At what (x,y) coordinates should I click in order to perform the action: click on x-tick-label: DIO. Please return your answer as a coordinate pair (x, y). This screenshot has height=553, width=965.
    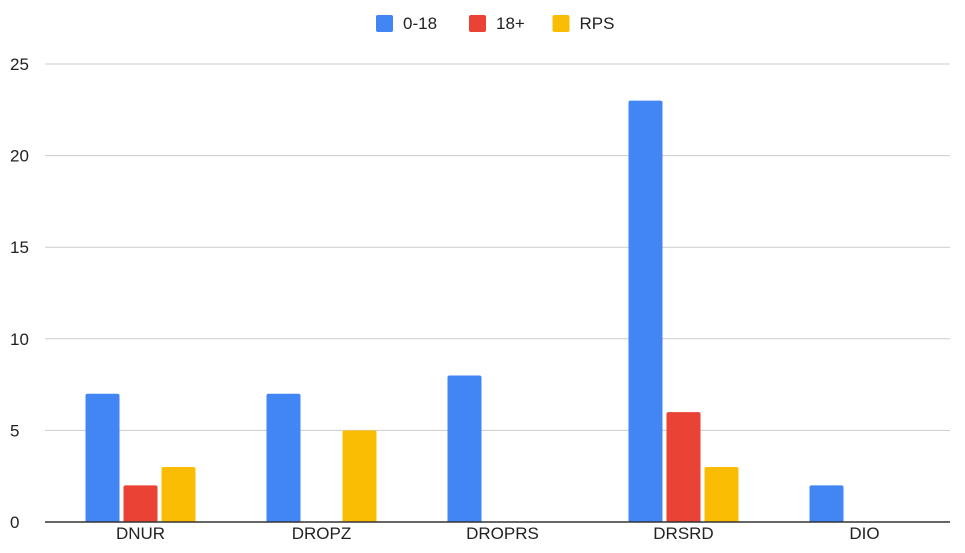
    Looking at the image, I should click on (864, 533).